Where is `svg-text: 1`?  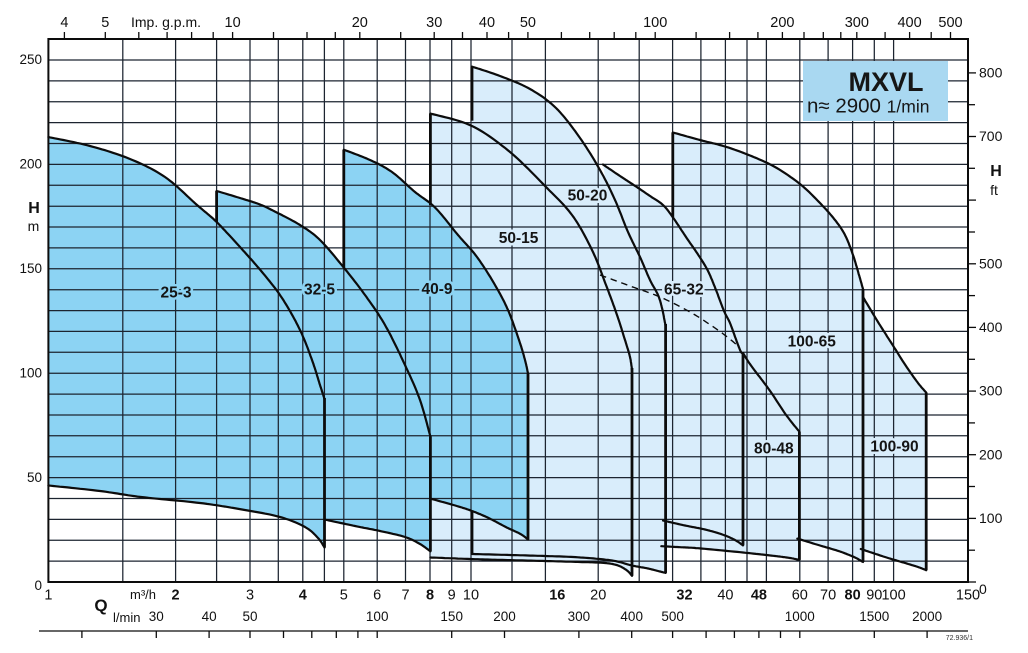
svg-text: 1 is located at coordinates (48, 596).